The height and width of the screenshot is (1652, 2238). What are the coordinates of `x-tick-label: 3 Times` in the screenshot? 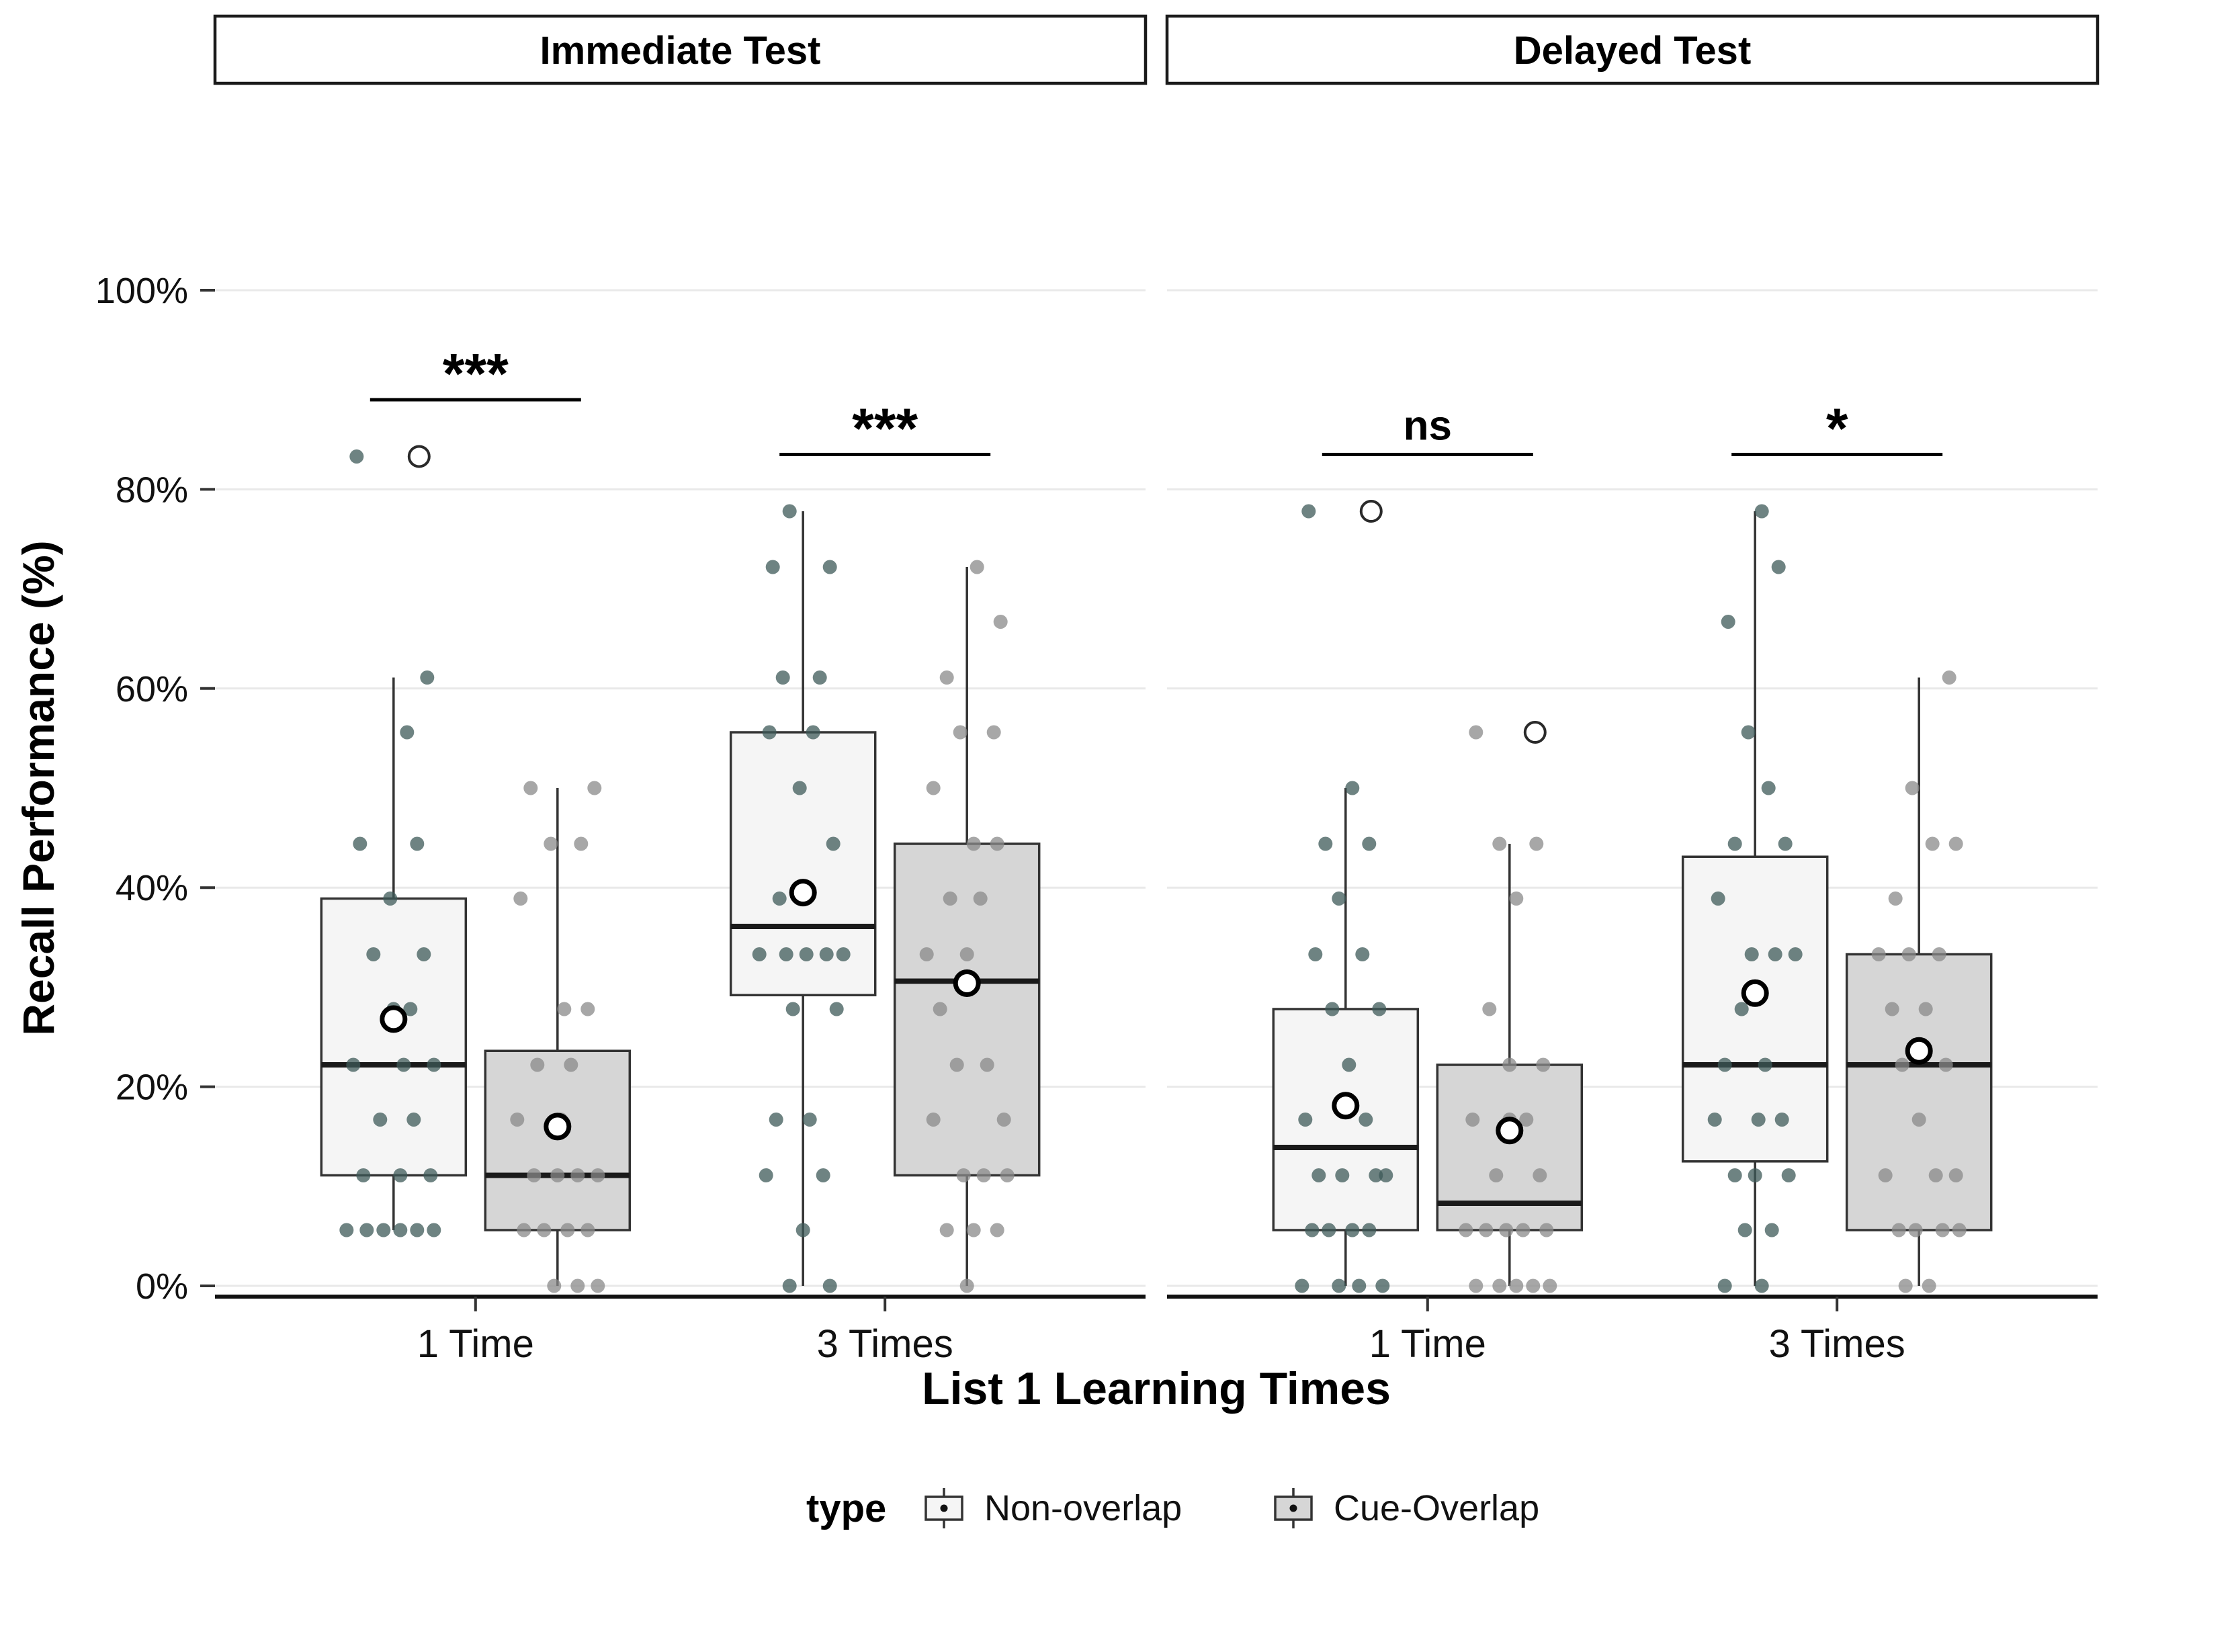 It's located at (1837, 1344).